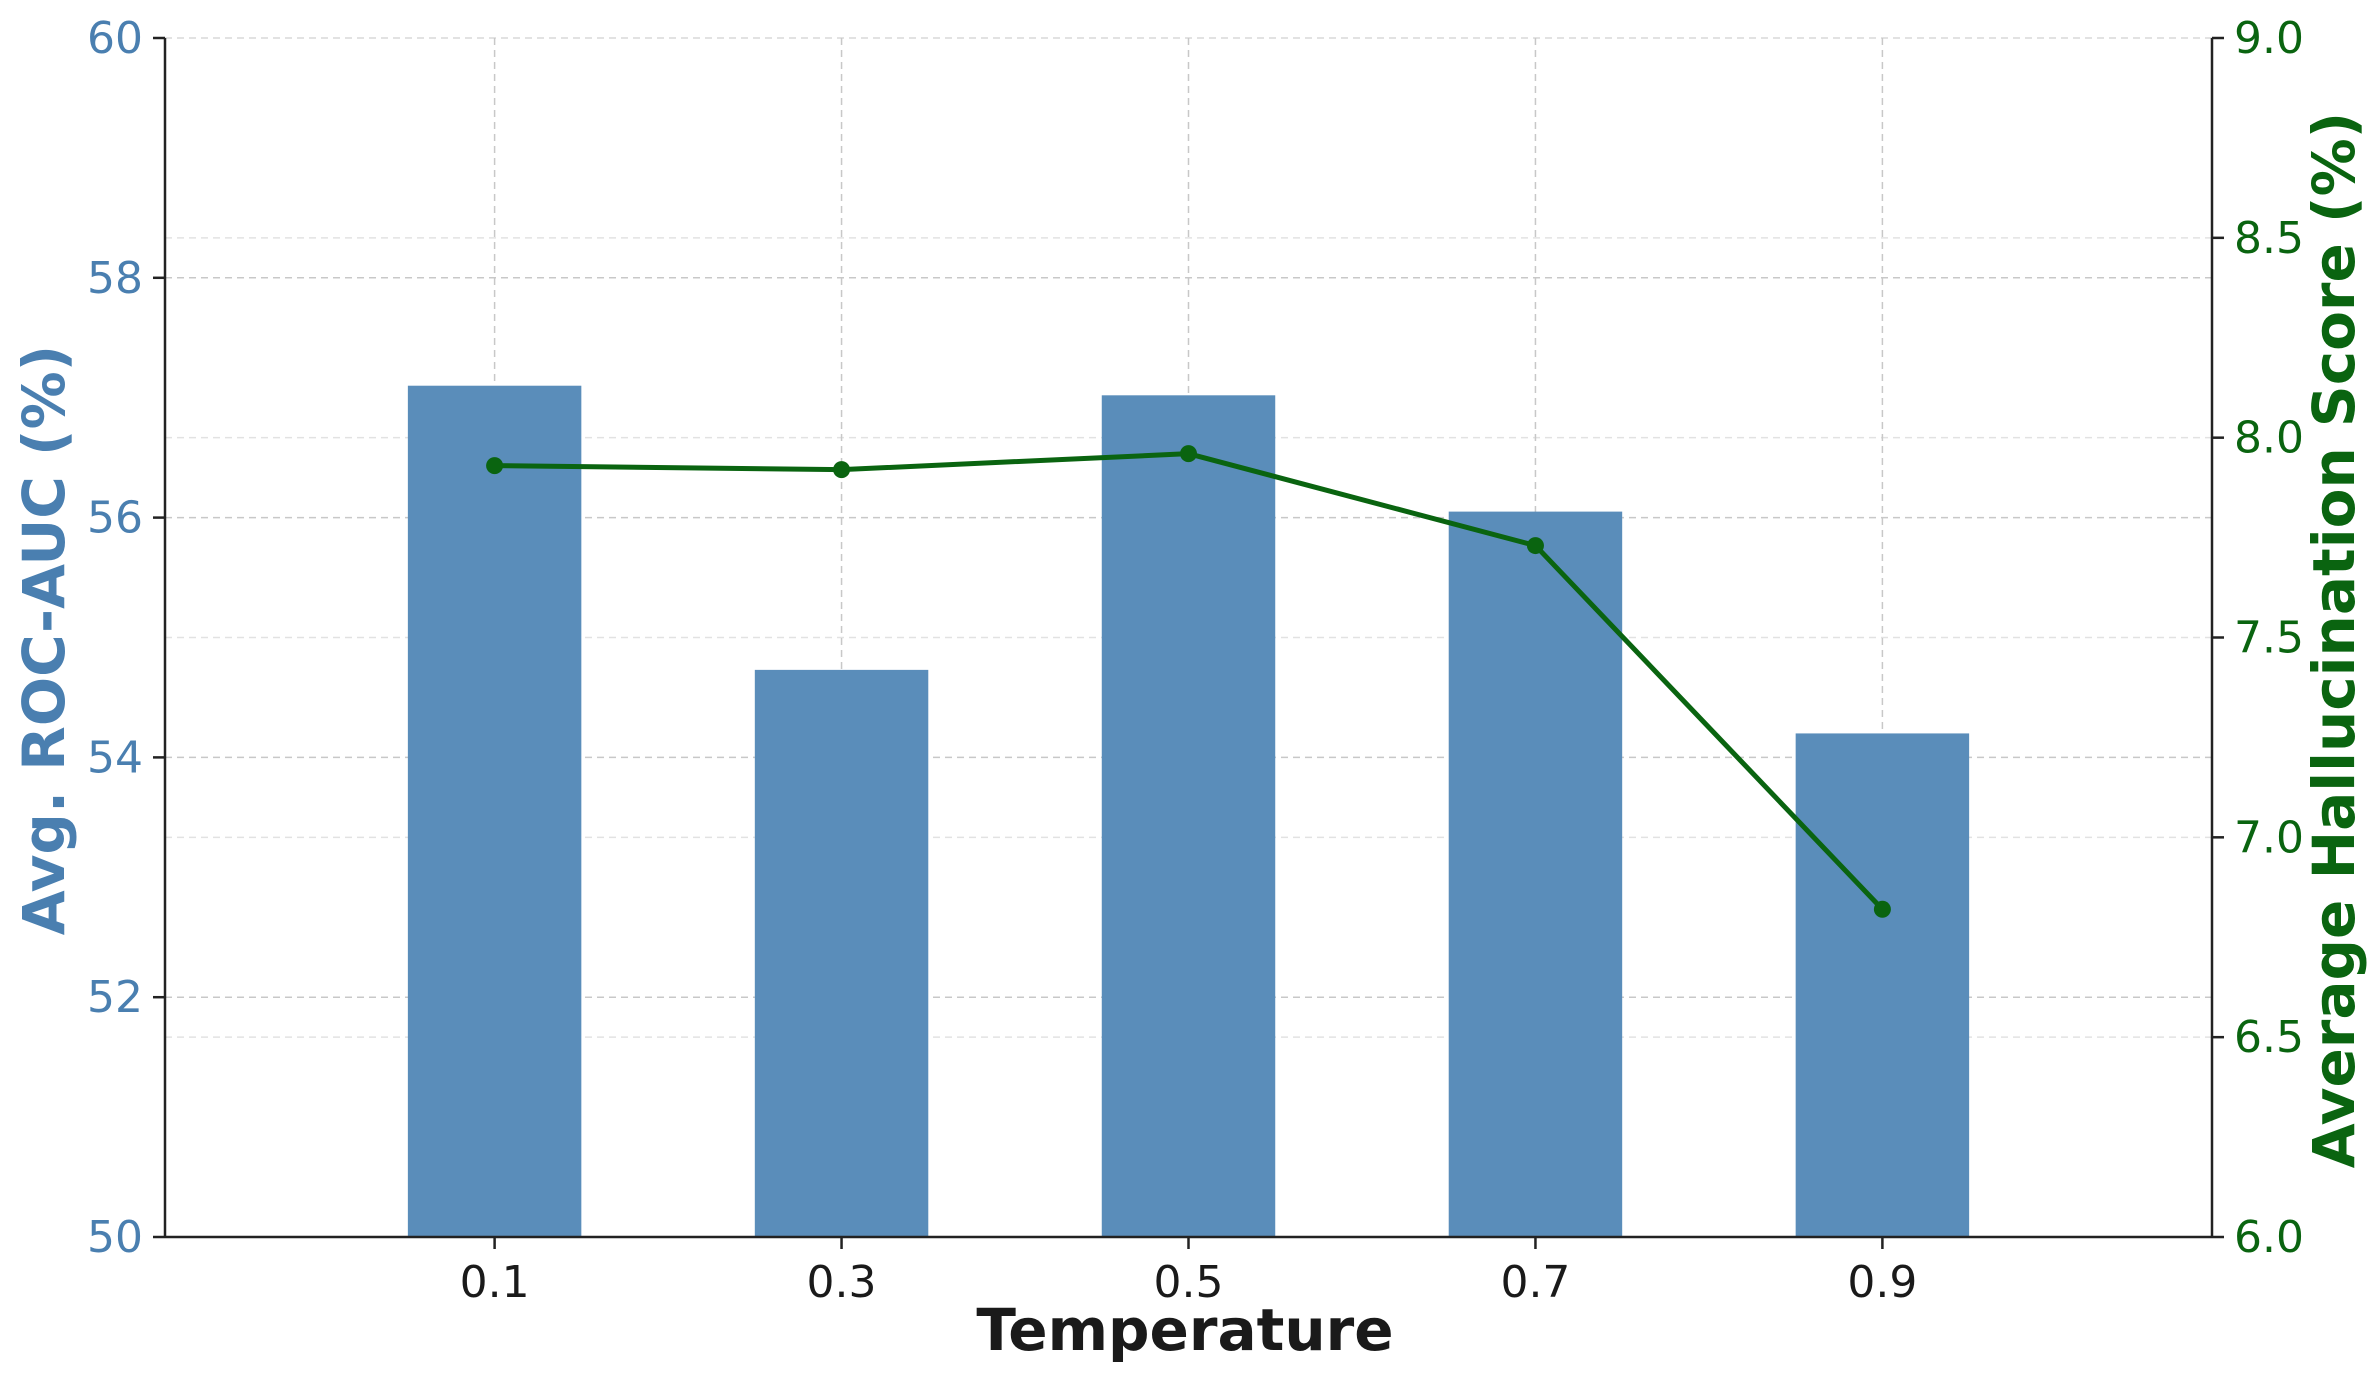 Image resolution: width=2379 pixels, height=1379 pixels. Describe the element at coordinates (1188, 454) in the screenshot. I see `line-point-0.5` at that location.